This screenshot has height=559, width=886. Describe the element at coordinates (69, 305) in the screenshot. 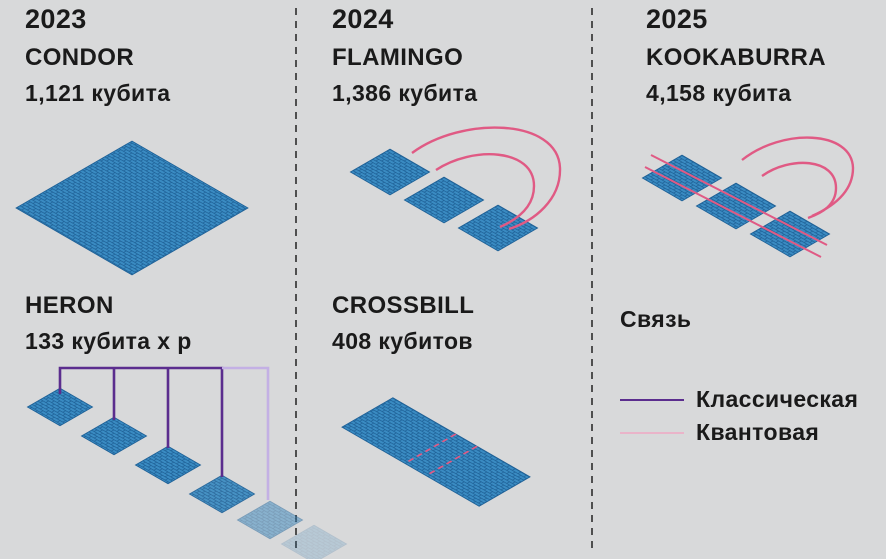

I see `heron-label: HERON` at that location.